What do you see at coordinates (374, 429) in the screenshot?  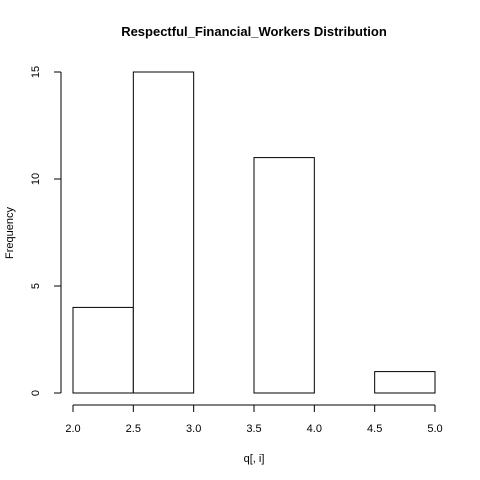 I see `x-tick-label: 4.5` at bounding box center [374, 429].